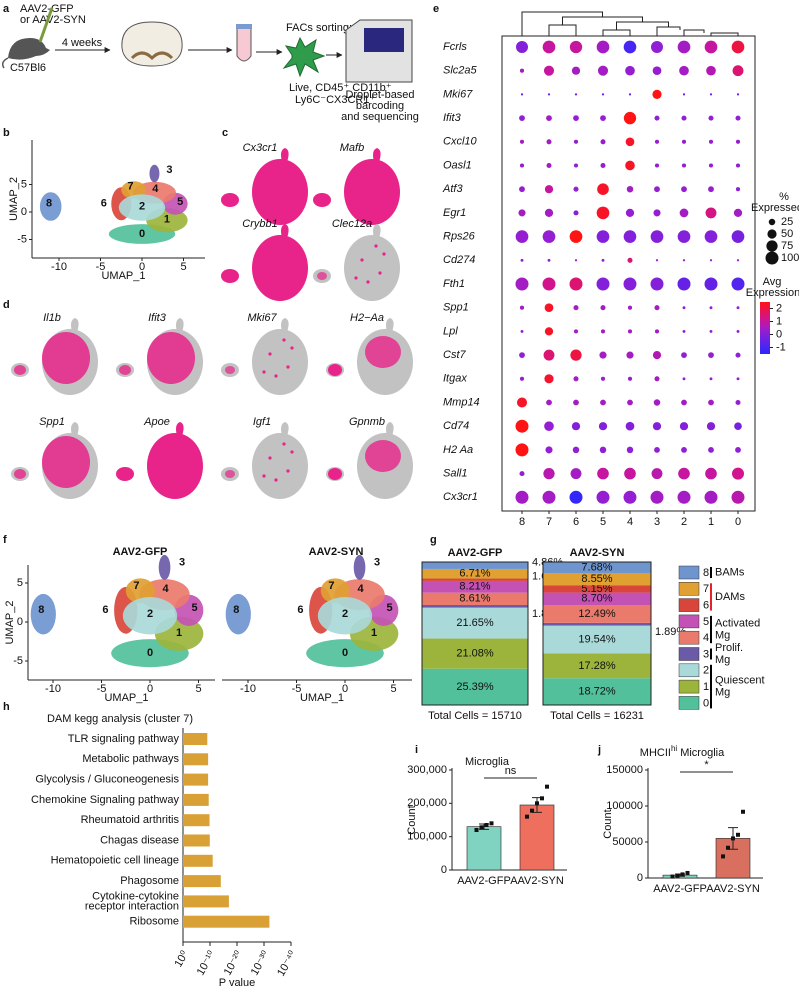  I want to click on legend-title: Avg, so click(772, 282).